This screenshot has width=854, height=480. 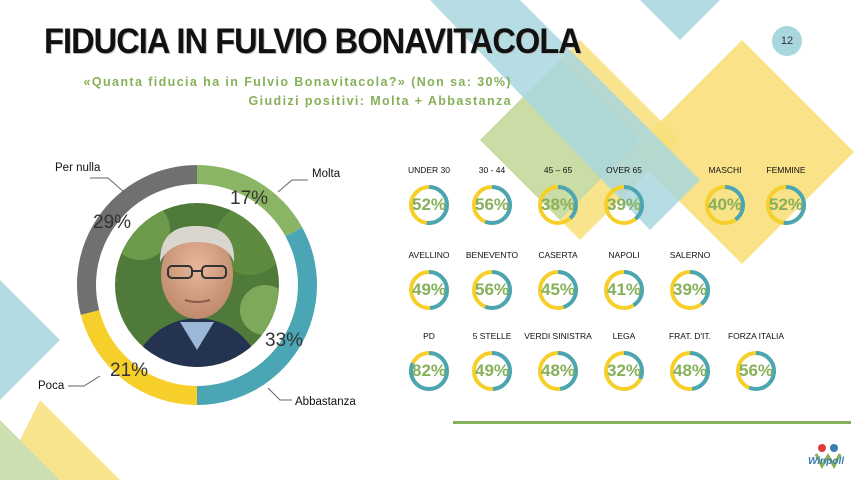 What do you see at coordinates (292, 186) in the screenshot?
I see `callout-line-molta` at bounding box center [292, 186].